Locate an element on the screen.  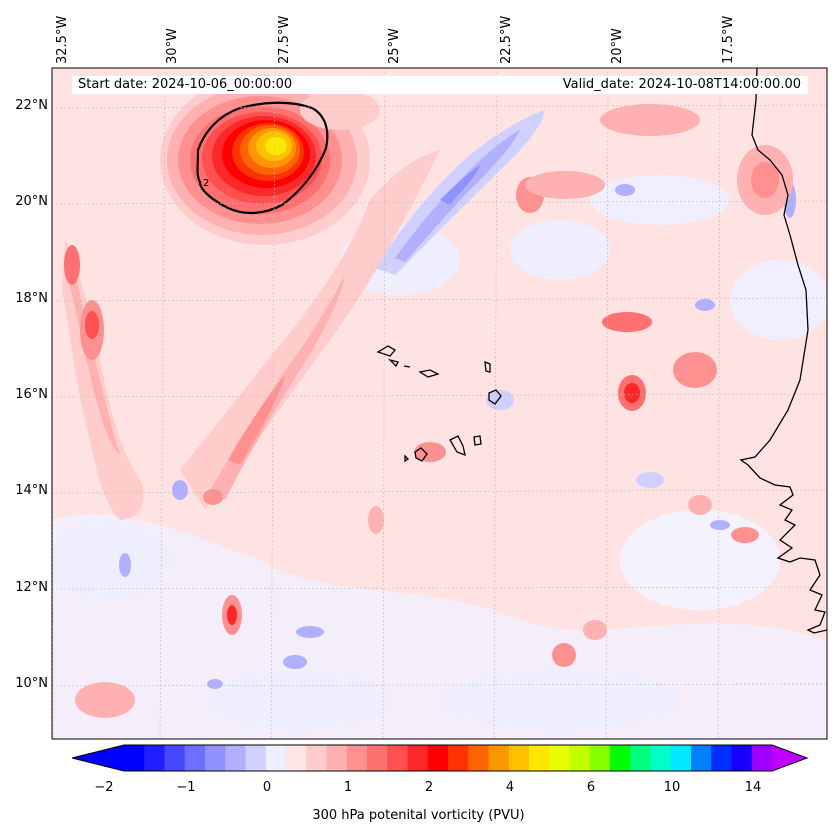
lon-label: 27.5°W is located at coordinates (284, 39).